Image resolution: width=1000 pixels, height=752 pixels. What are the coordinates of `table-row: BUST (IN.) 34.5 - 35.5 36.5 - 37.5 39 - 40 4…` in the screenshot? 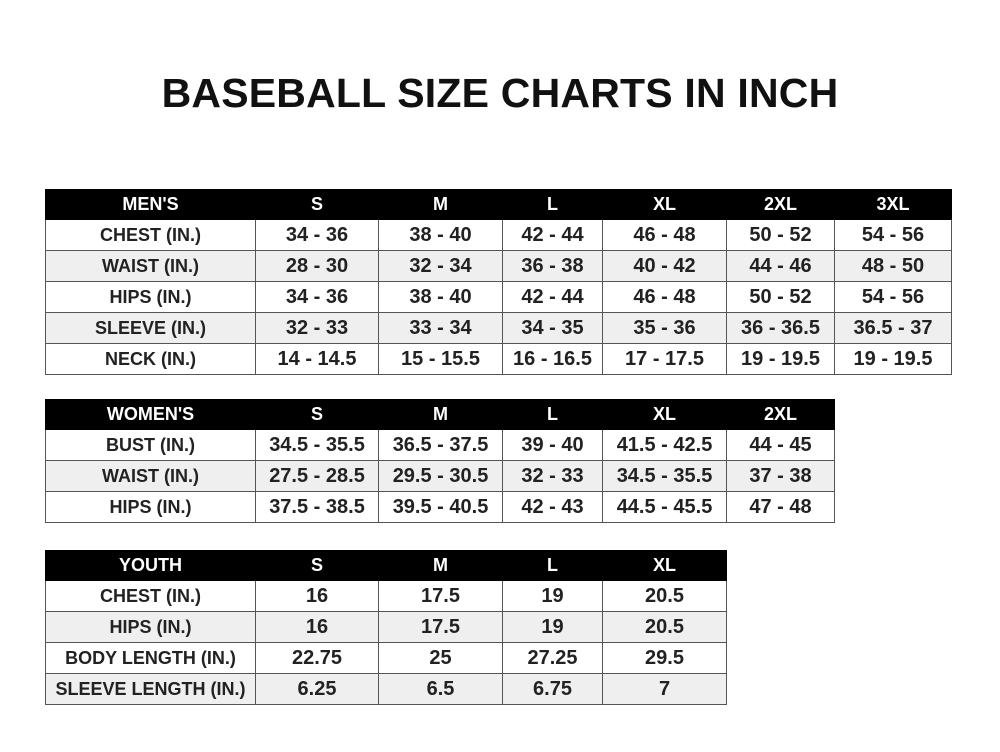 It's located at (440, 445).